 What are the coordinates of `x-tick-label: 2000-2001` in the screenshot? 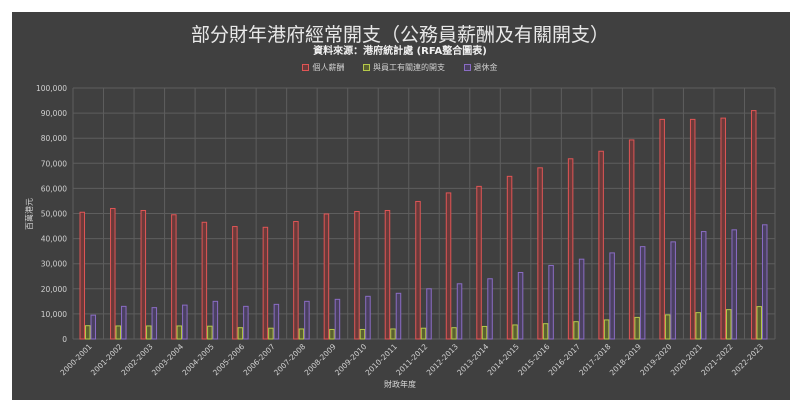 It's located at (75, 359).